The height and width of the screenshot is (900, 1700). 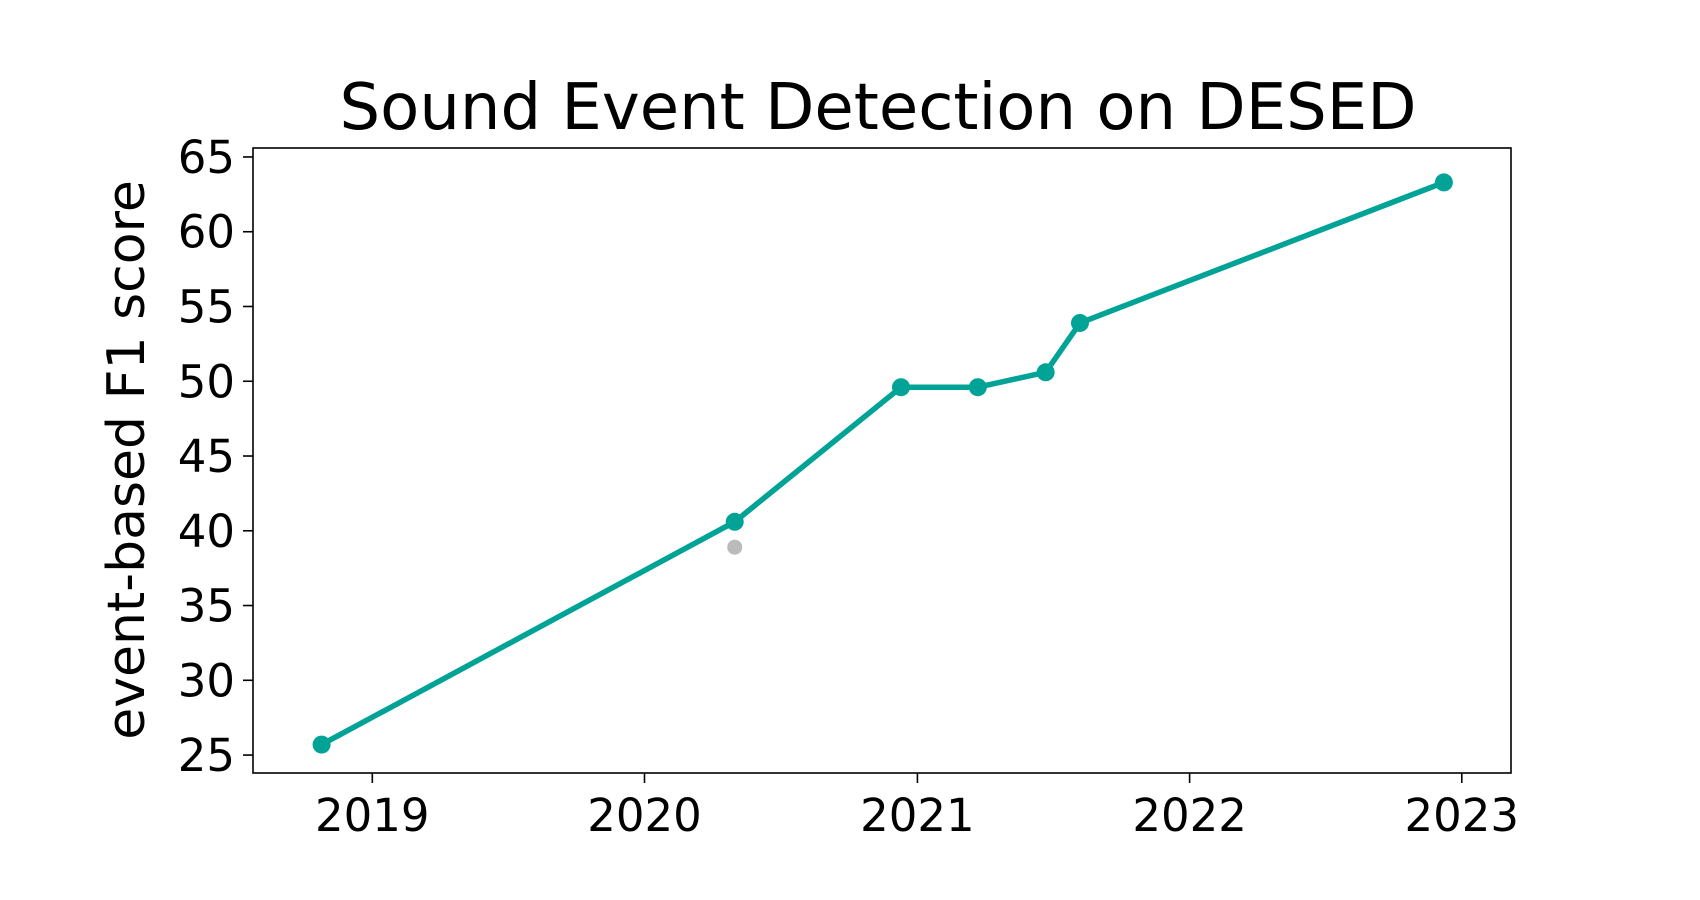 What do you see at coordinates (206, 606) in the screenshot?
I see `y-tick-label: 35` at bounding box center [206, 606].